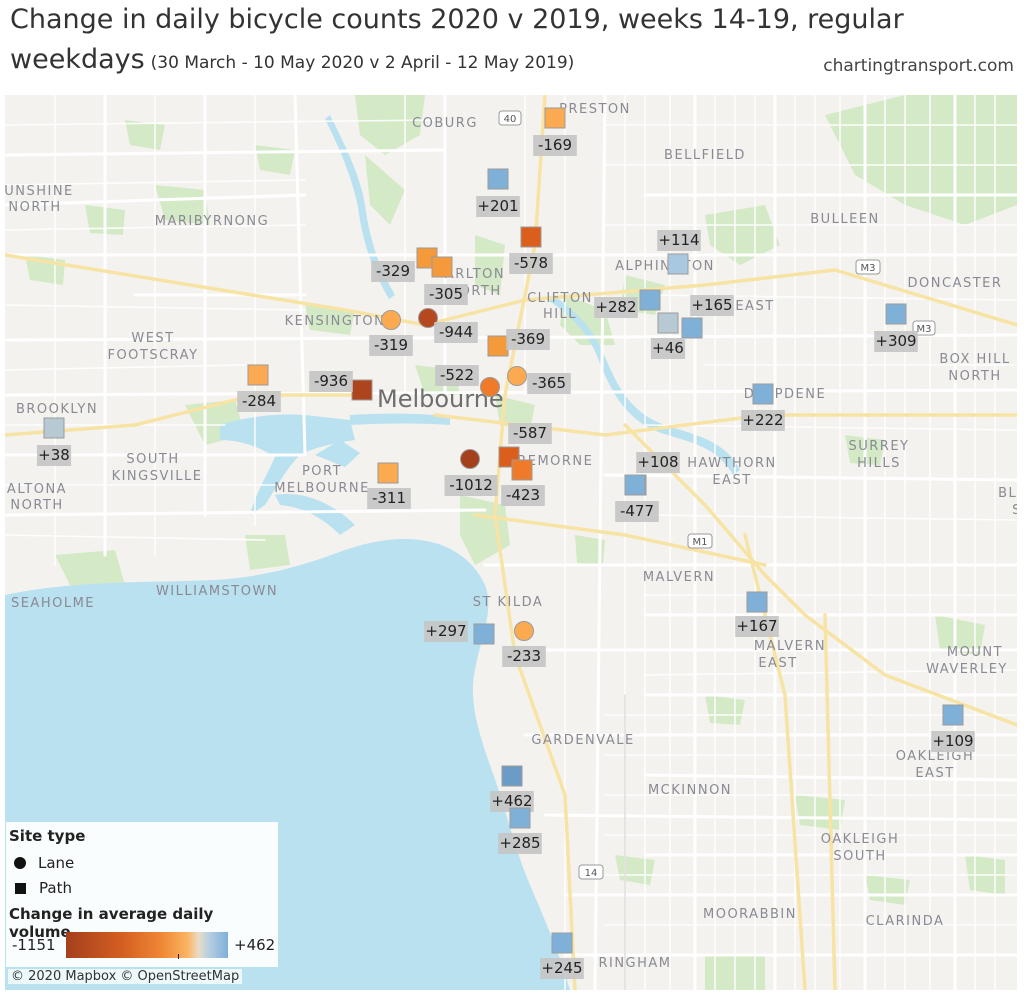 The image size is (1024, 997). What do you see at coordinates (448, 326) in the screenshot?
I see `count-site: -944` at bounding box center [448, 326].